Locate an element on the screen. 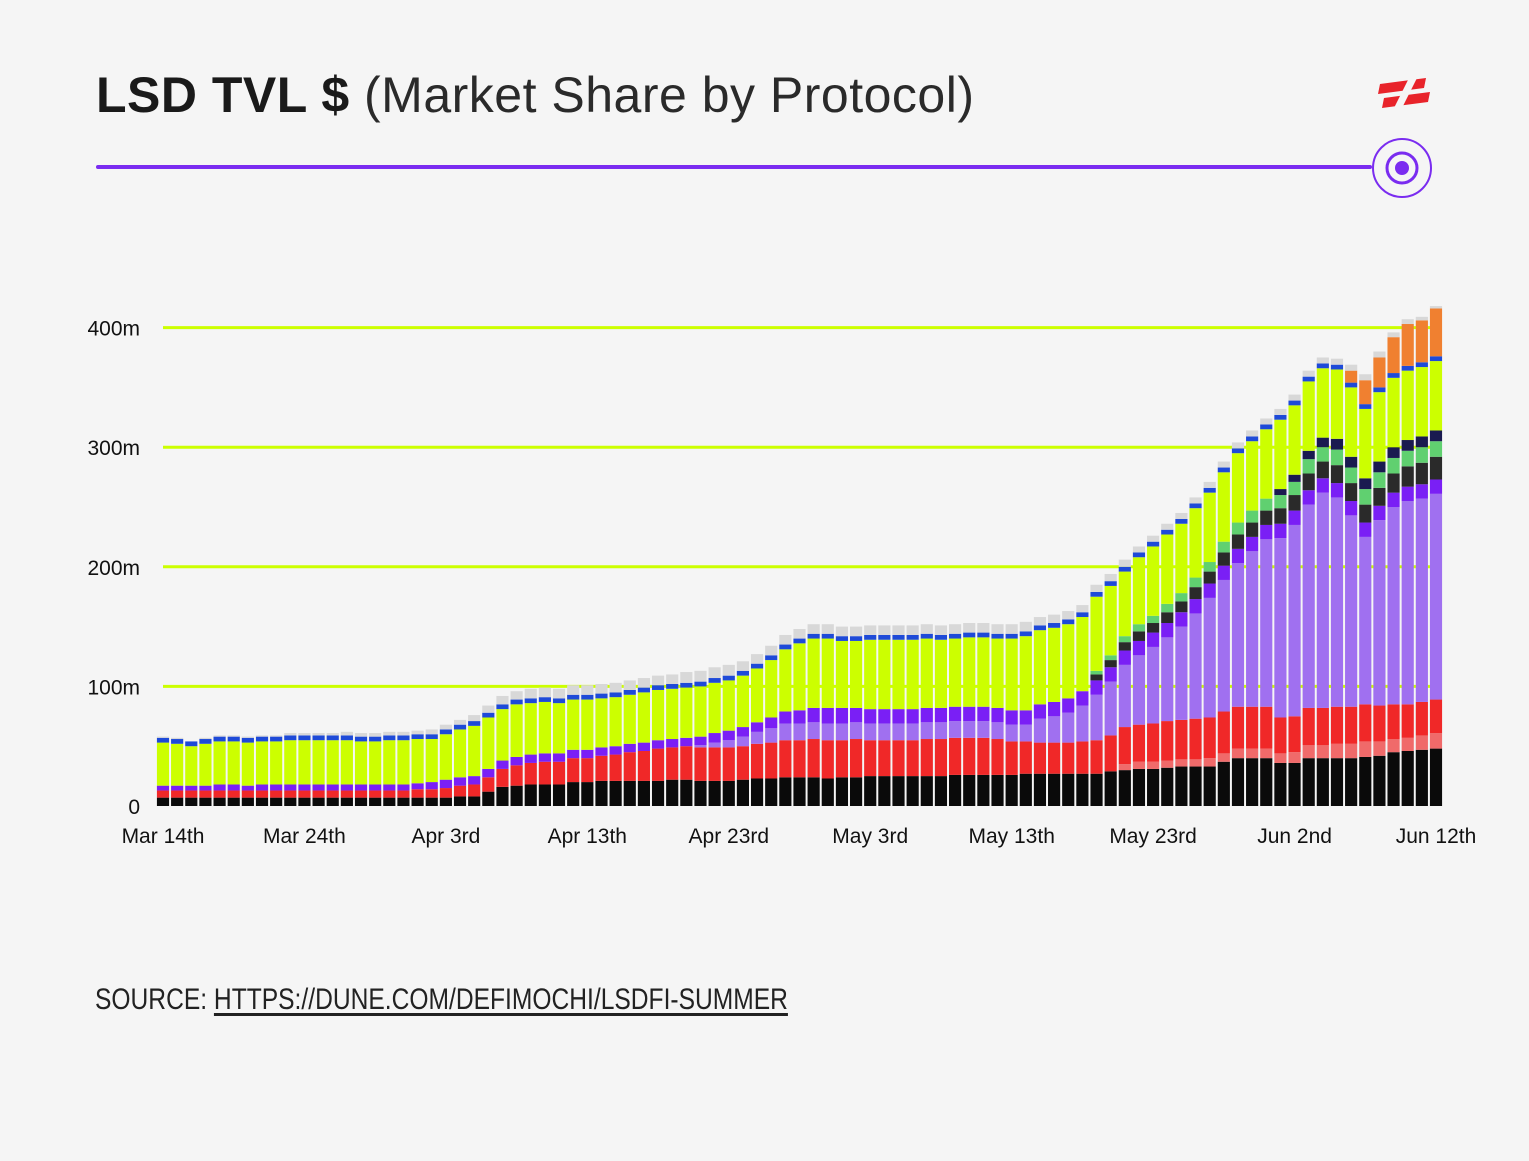 This screenshot has width=1529, height=1161. title-bold-part: LSD TVL $ is located at coordinates (223, 95).